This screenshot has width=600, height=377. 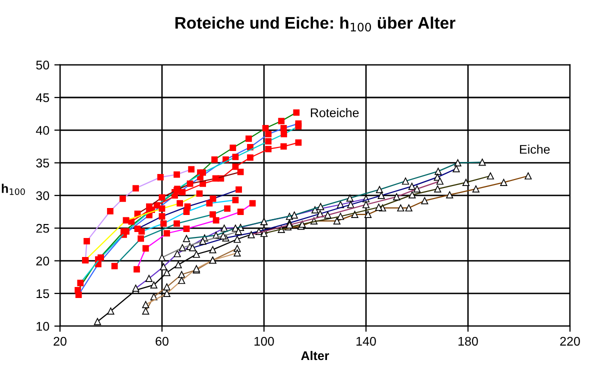 I want to click on y-tick-label: 15, so click(x=43, y=293).